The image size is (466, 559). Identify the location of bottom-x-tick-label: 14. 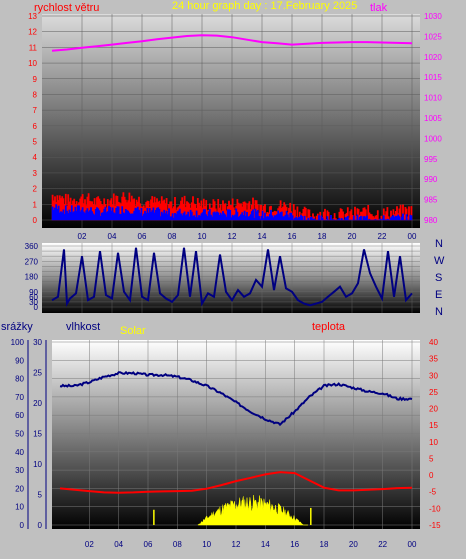
(265, 544).